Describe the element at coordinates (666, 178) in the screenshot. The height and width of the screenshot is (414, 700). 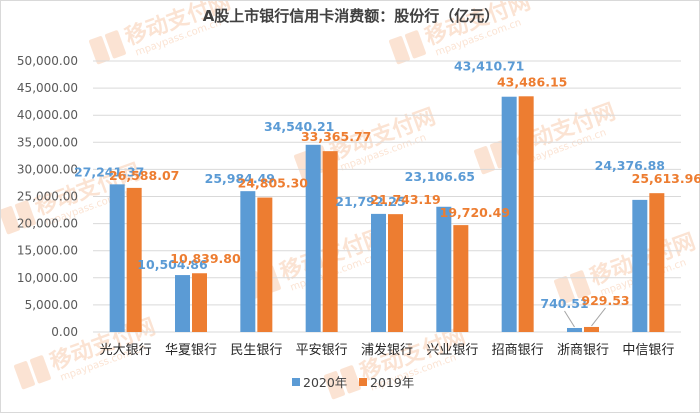
I see `data-label: 25,613.96` at that location.